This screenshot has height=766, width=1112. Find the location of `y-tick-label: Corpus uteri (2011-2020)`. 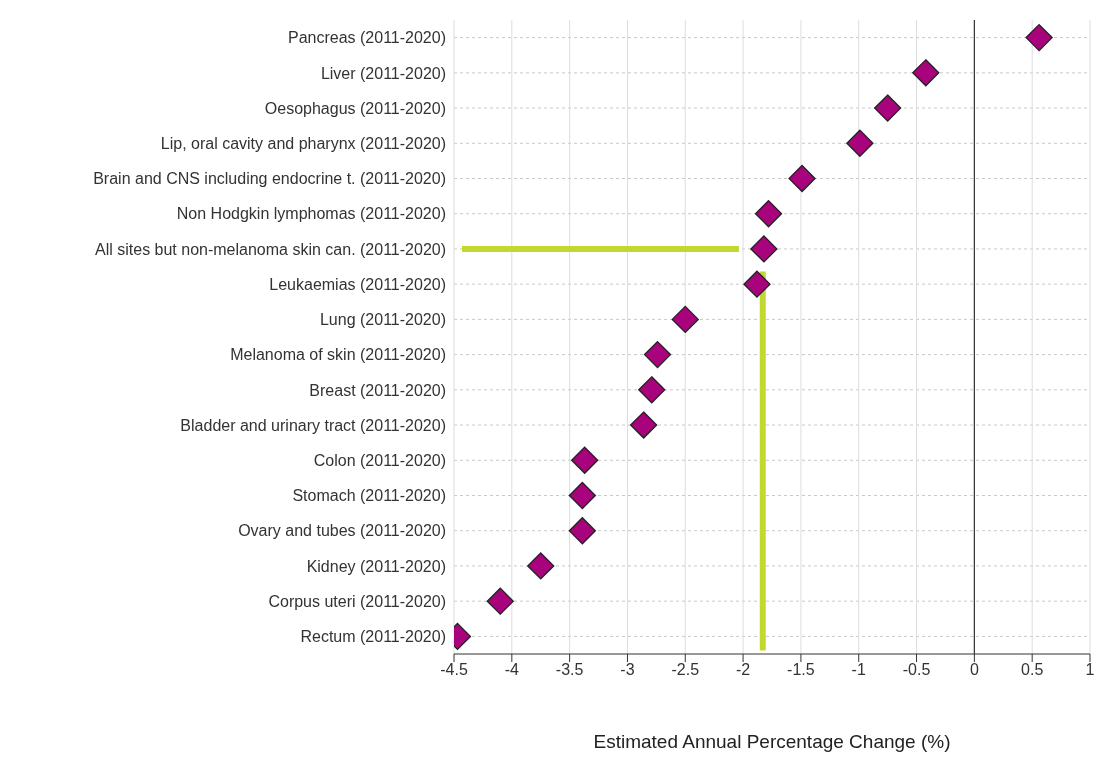

y-tick-label: Corpus uteri (2011-2020) is located at coordinates (357, 601).